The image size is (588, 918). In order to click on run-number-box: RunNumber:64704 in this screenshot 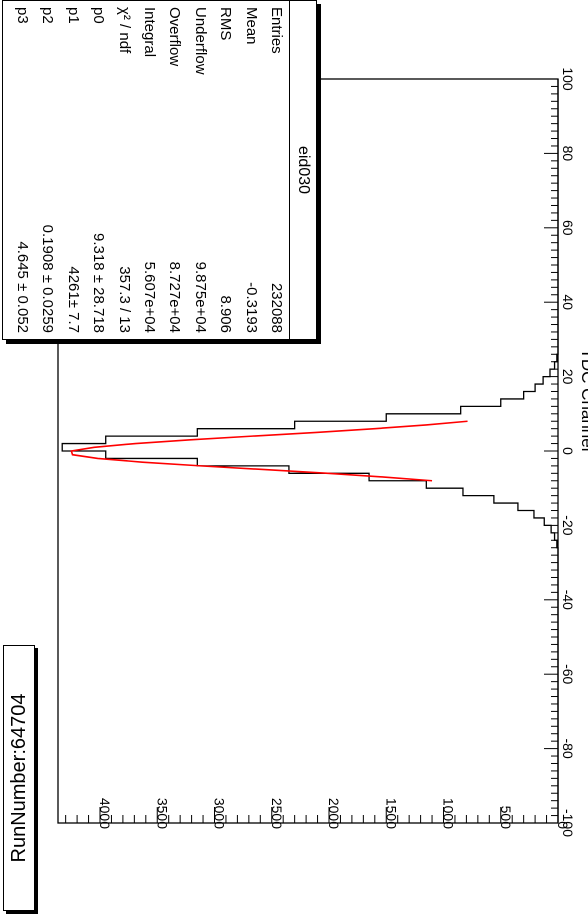, I will do `click(20, 779)`.